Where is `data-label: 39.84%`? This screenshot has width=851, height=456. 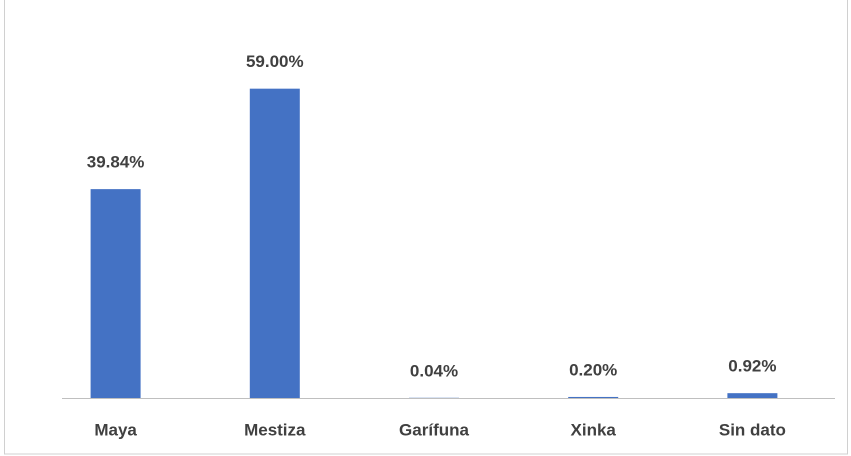
data-label: 39.84% is located at coordinates (116, 162).